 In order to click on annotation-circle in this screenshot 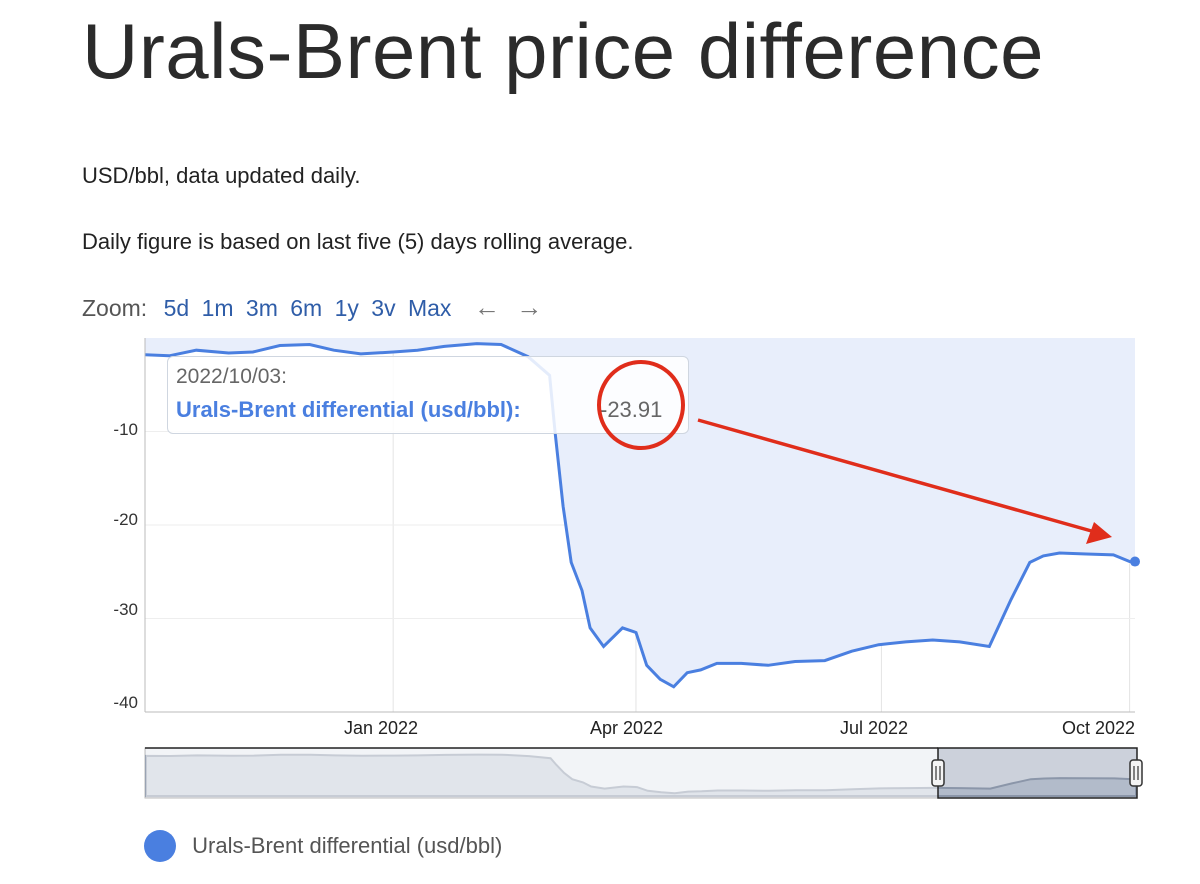, I will do `click(641, 405)`.